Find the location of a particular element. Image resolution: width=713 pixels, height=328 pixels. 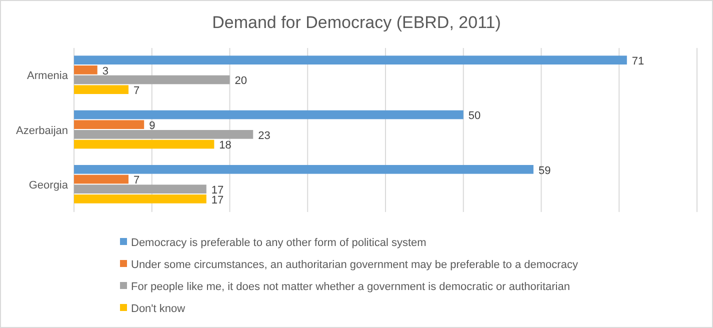

y-tick-label: Armenia is located at coordinates (48, 76).